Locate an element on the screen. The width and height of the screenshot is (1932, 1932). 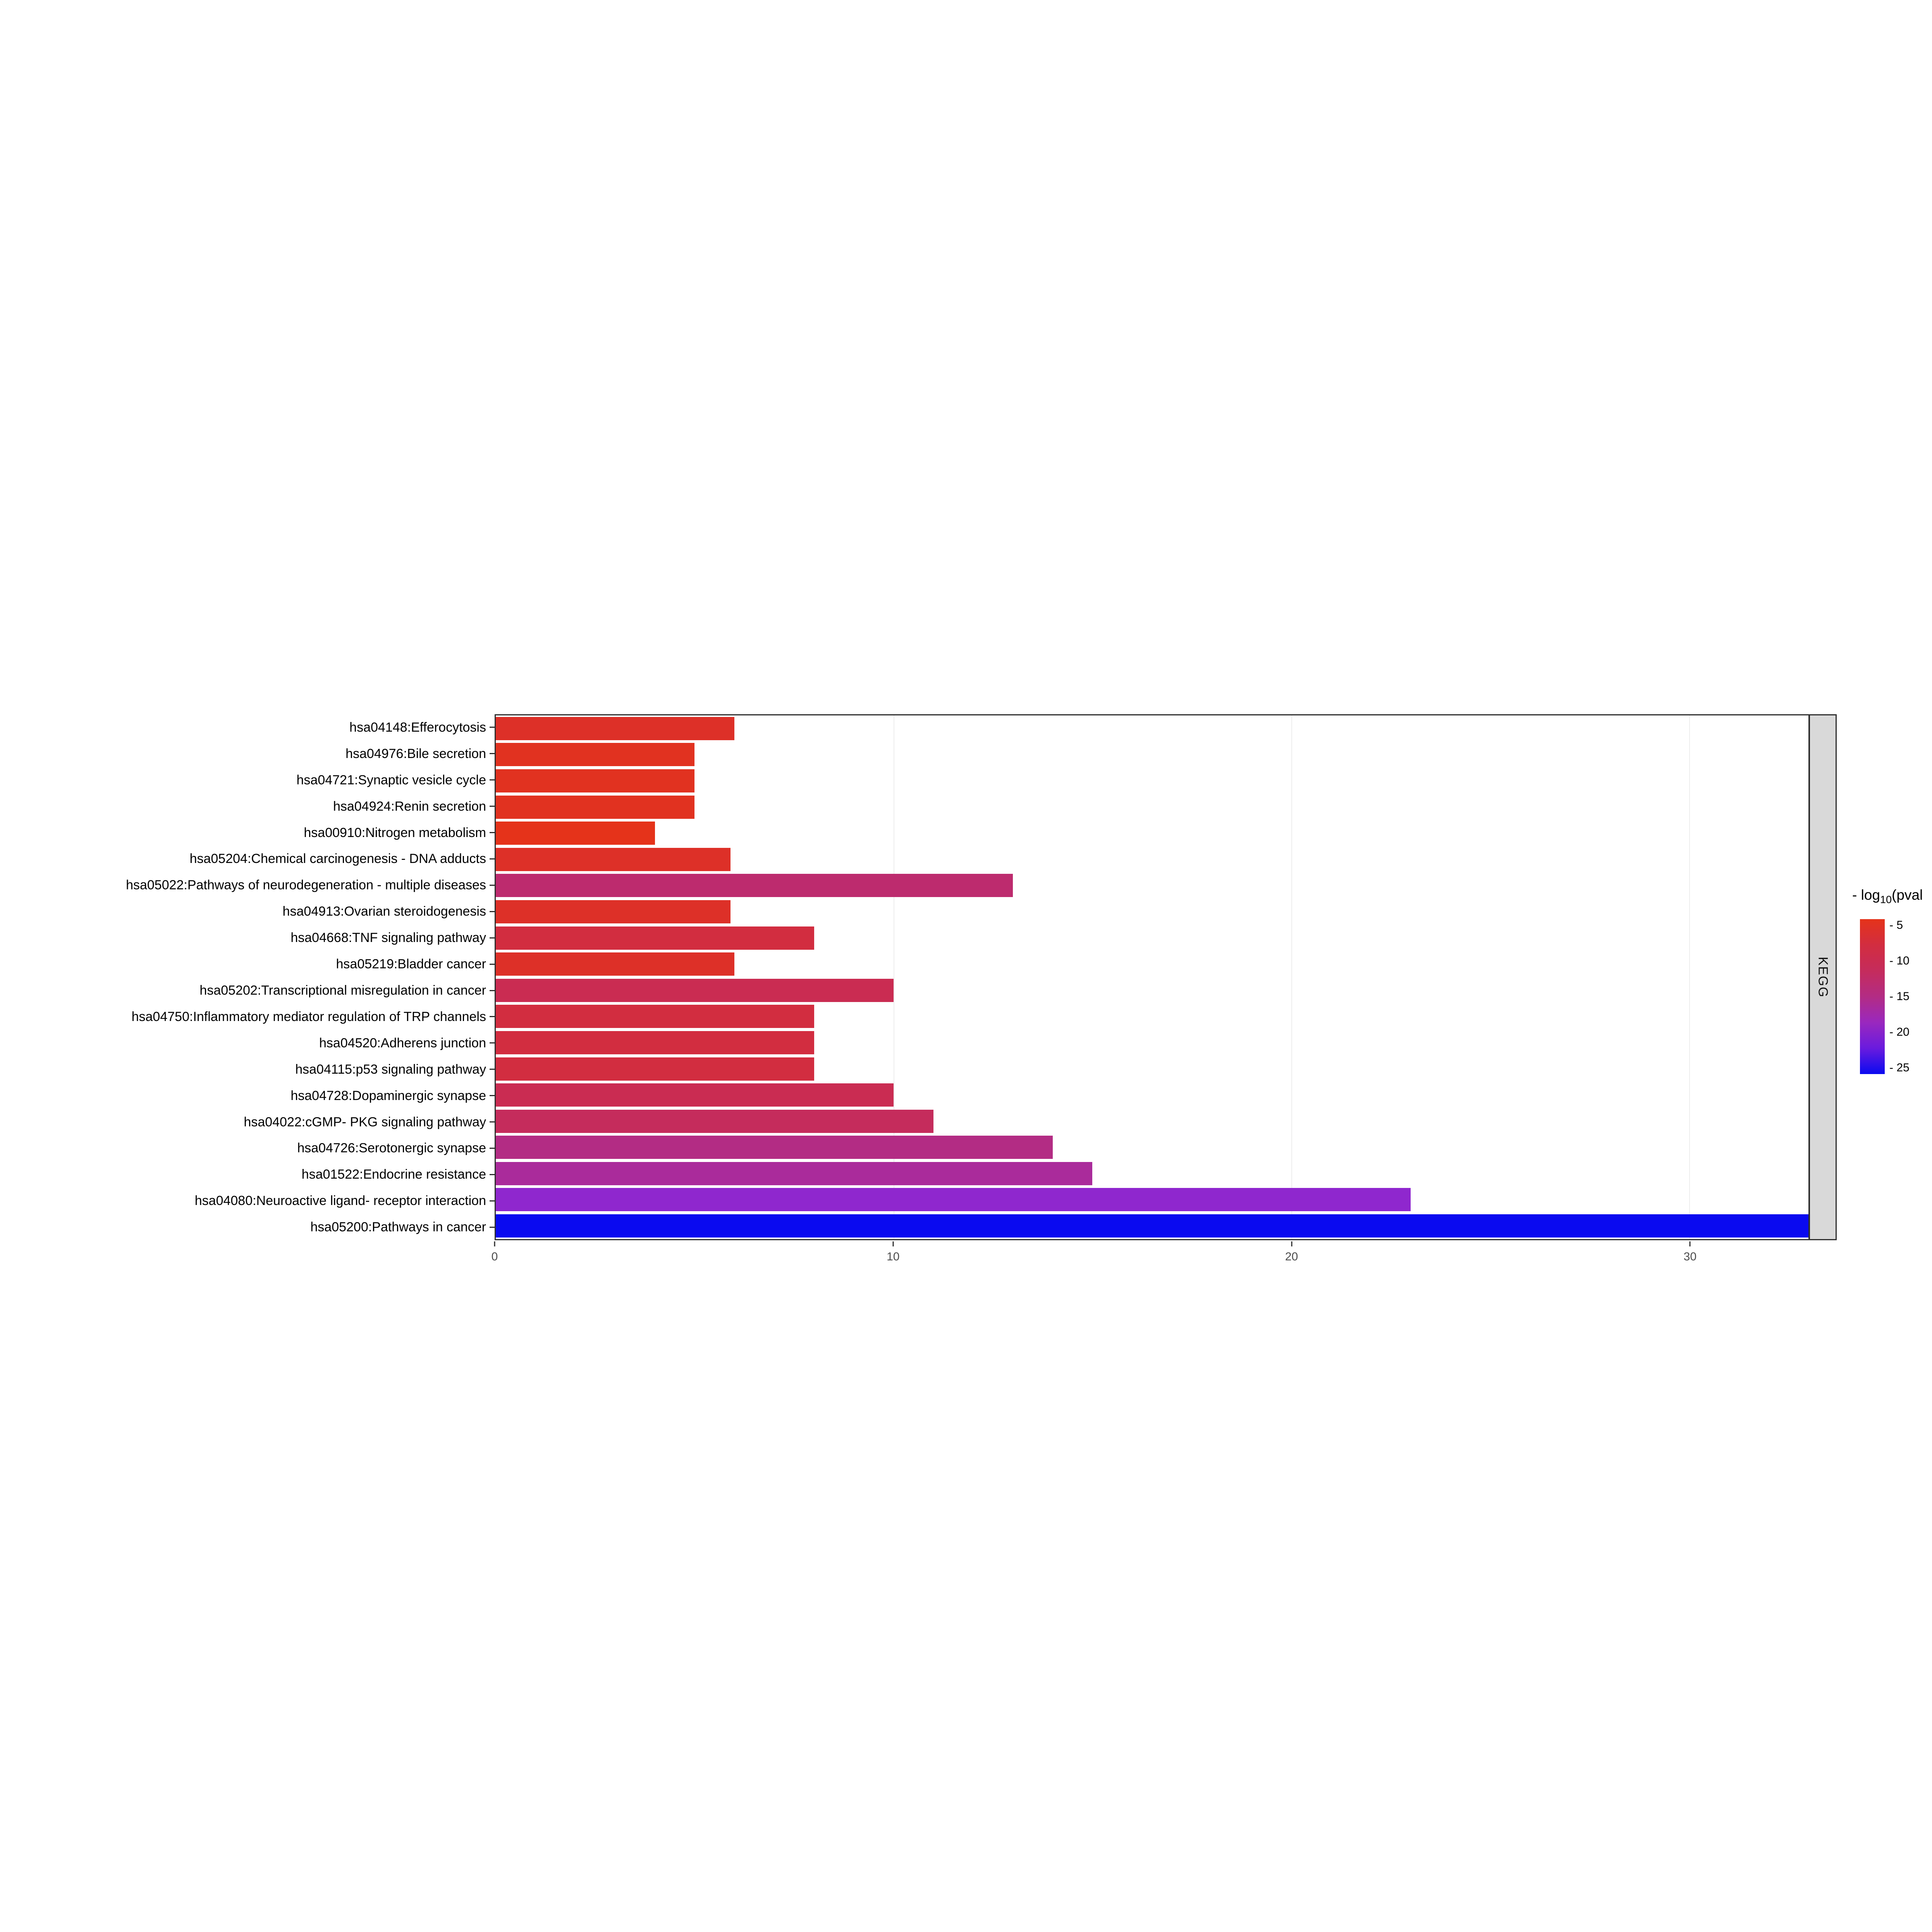
legend-scale: - 5 - 10 - 15 - 20 - 25 is located at coordinates (1885, 997).